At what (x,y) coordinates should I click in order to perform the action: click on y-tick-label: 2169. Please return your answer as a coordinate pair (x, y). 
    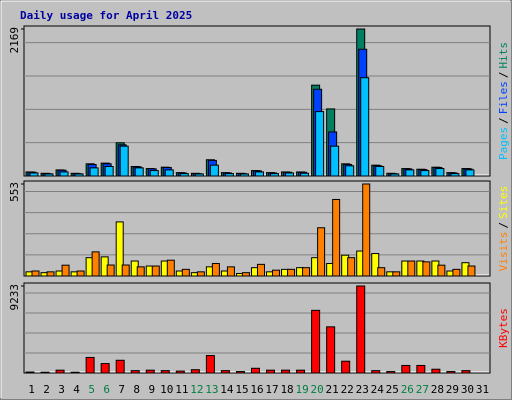
    Looking at the image, I should click on (14, 40).